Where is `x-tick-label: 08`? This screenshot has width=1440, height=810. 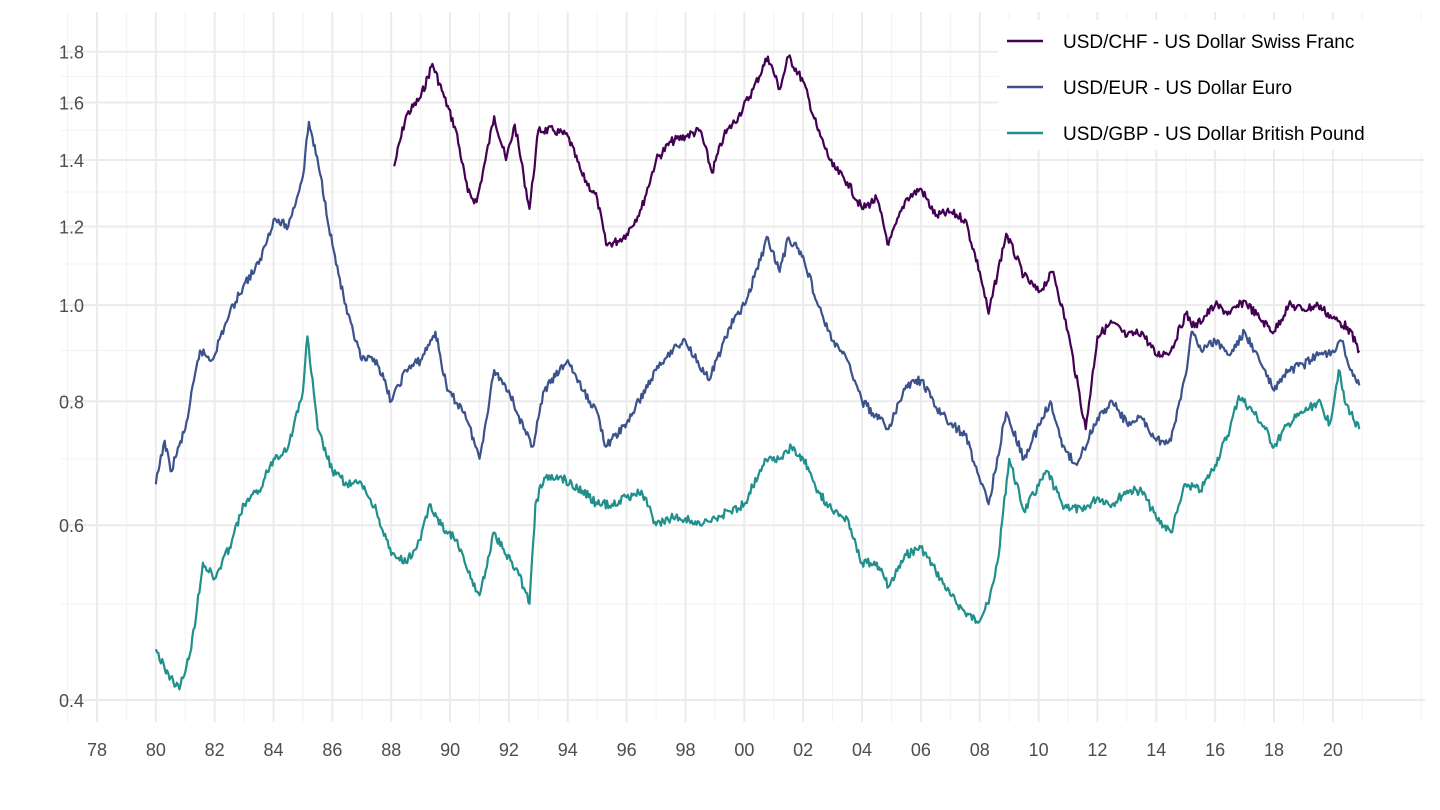
x-tick-label: 08 is located at coordinates (980, 750).